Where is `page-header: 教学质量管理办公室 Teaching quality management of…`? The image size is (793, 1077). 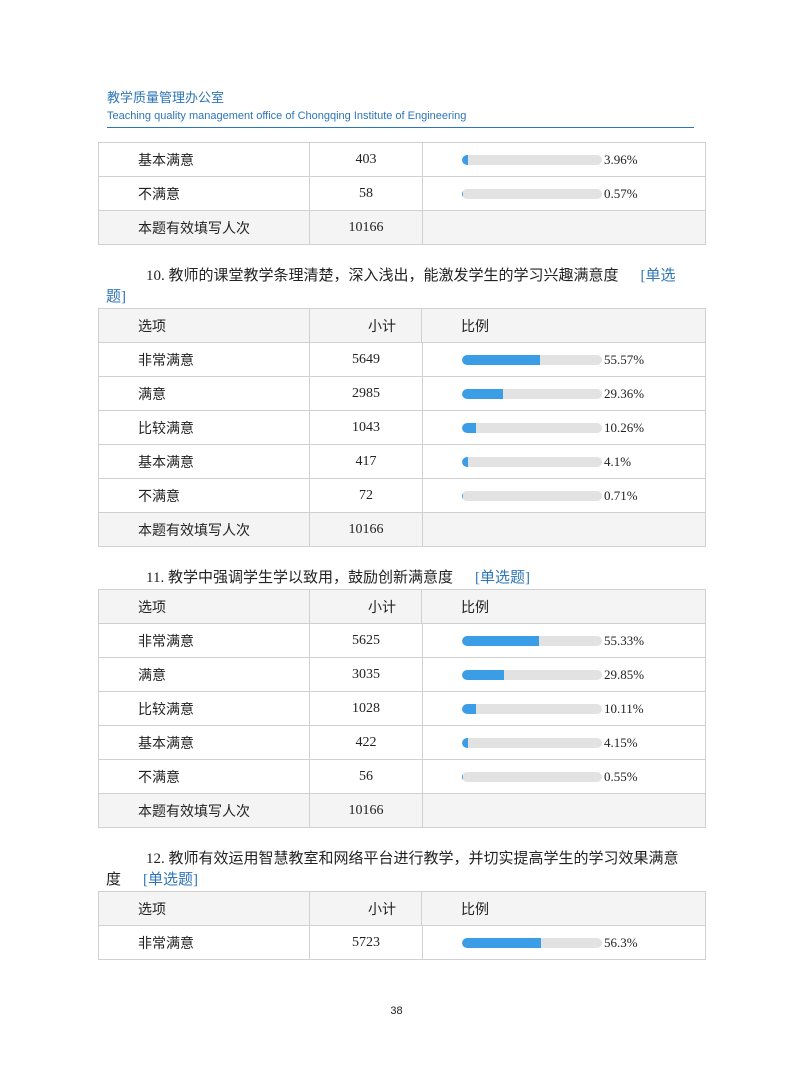 page-header: 教学质量管理办公室 Teaching quality management of… is located at coordinates (400, 108).